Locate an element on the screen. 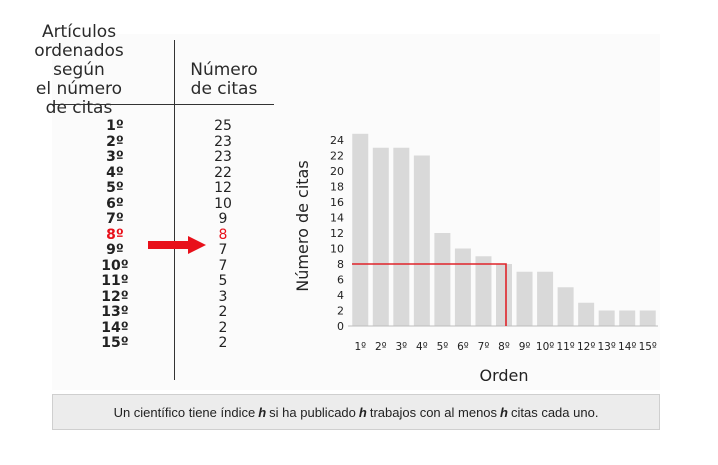 This screenshot has height=465, width=718. table-row-order: 2º is located at coordinates (115, 141).